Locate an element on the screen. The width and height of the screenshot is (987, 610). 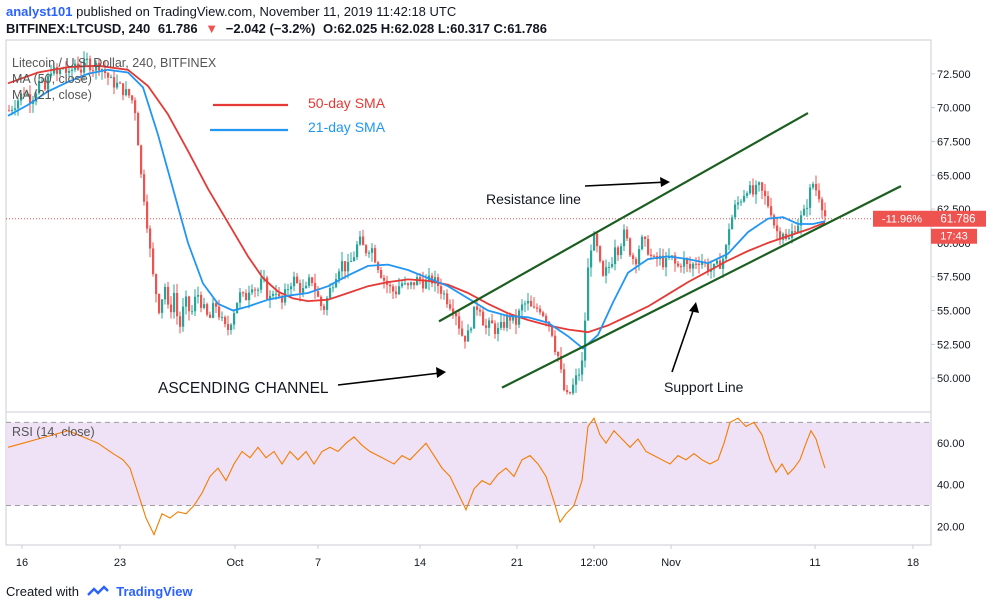
time-axis: 16 23 Oct 7 14 21 12:00 Nov 11 18 is located at coordinates (467, 557).